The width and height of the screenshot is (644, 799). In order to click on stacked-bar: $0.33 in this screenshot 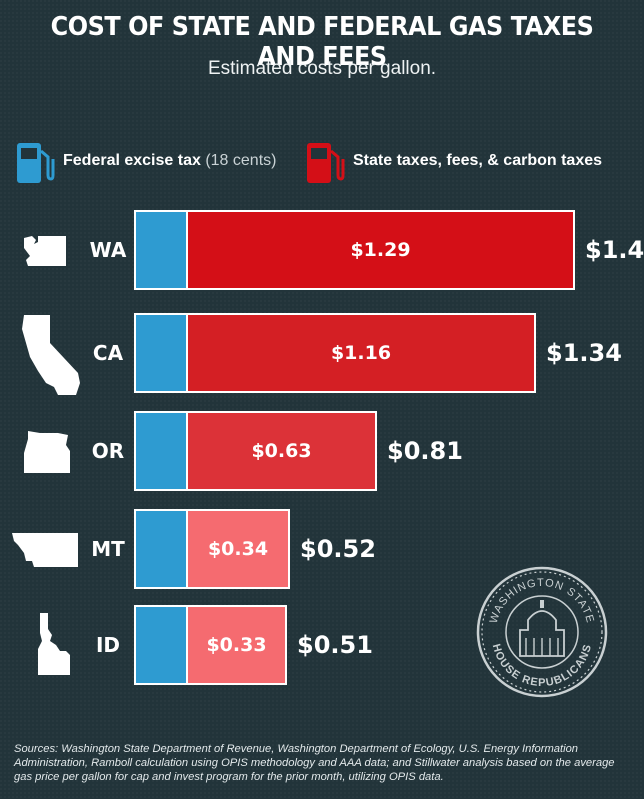, I will do `click(210, 645)`.